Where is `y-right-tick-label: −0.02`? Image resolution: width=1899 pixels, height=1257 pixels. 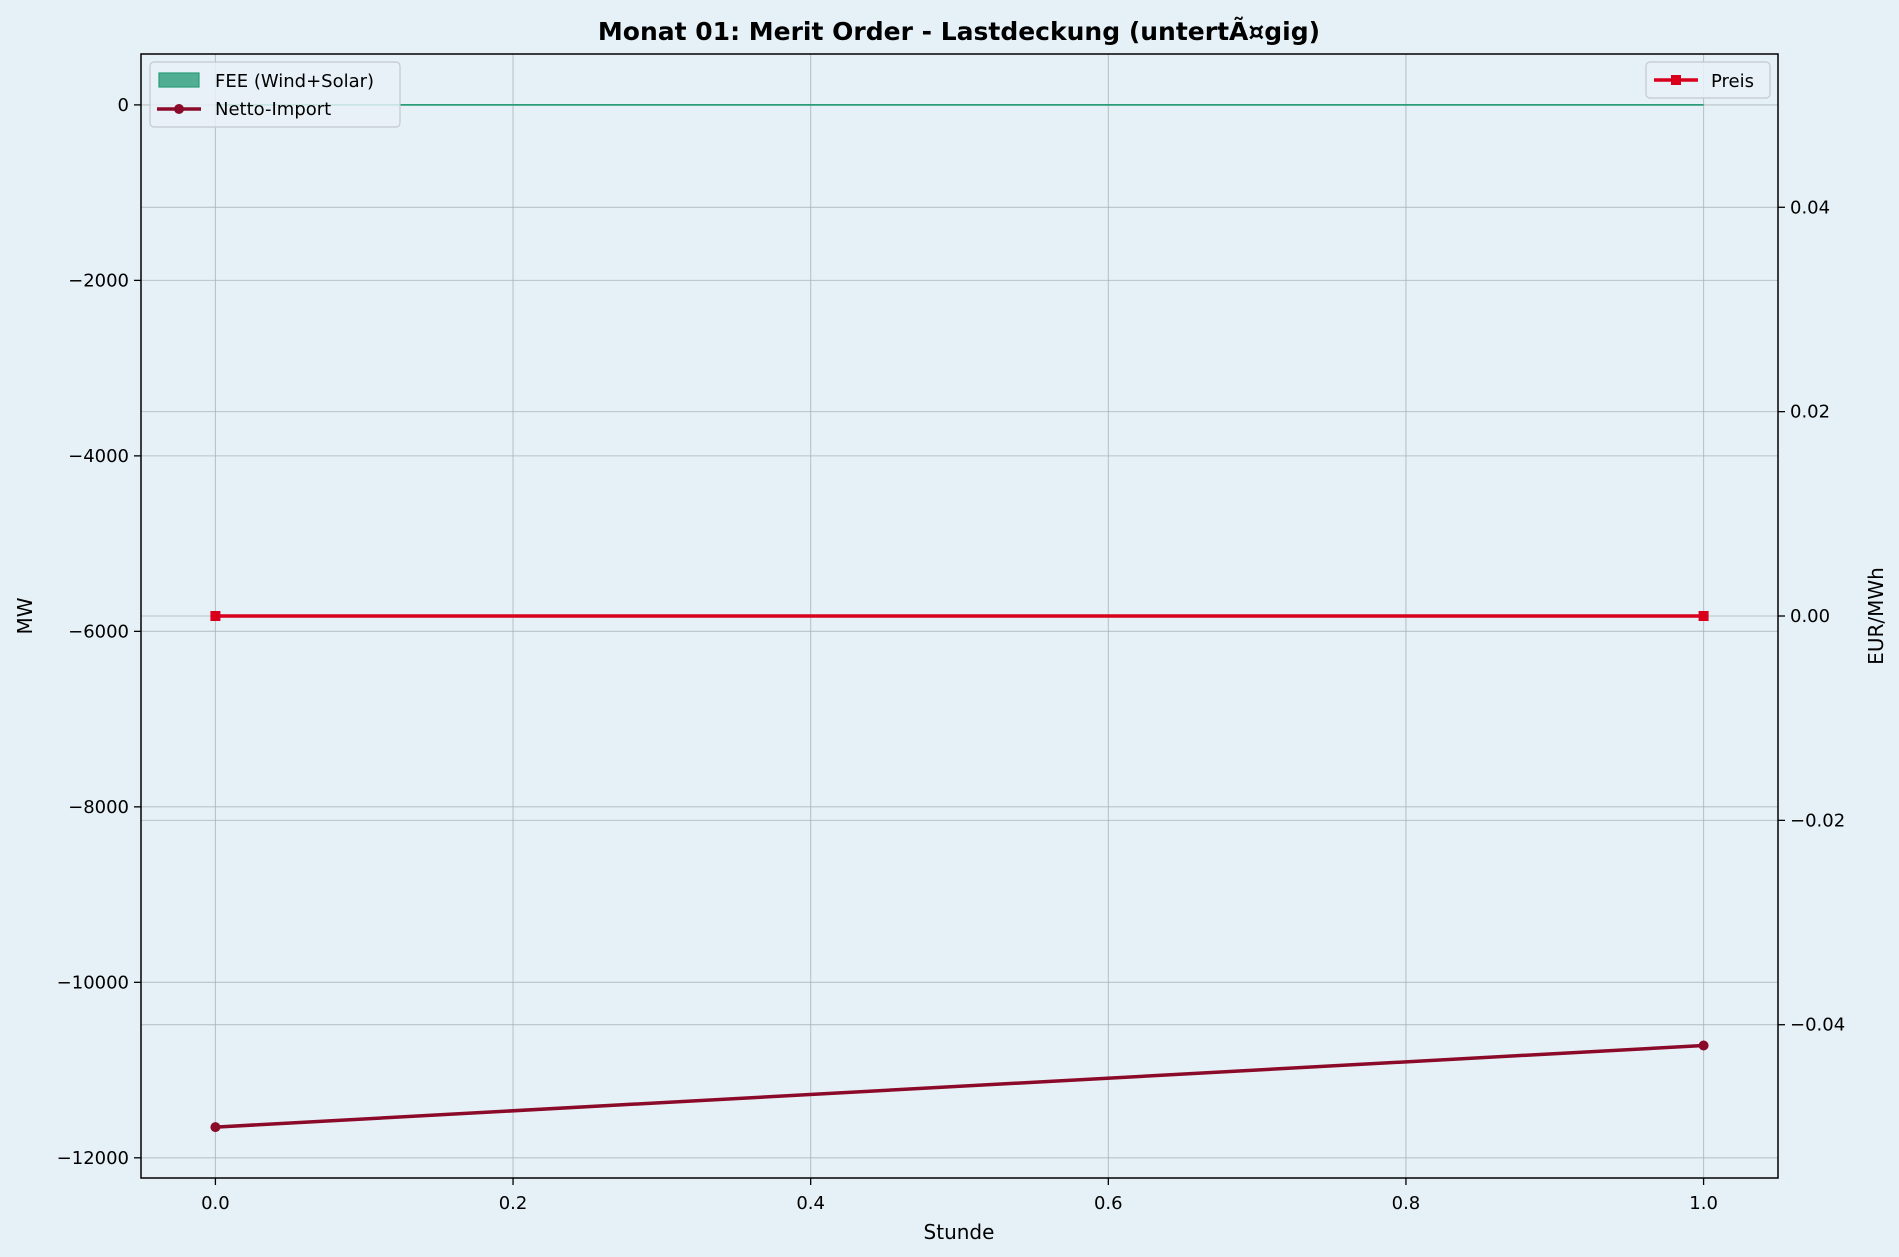
y-right-tick-label: −0.02 is located at coordinates (1817, 820).